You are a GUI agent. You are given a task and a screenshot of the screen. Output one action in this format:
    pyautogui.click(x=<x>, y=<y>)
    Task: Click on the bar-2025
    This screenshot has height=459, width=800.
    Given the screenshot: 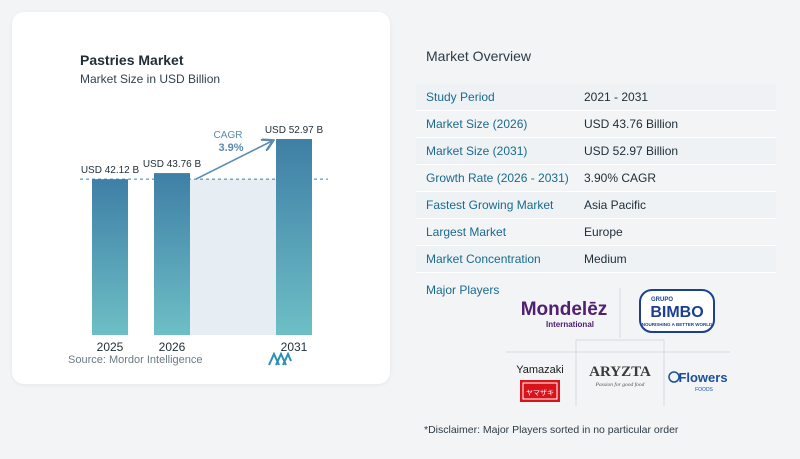 What is the action you would take?
    pyautogui.click(x=110, y=257)
    